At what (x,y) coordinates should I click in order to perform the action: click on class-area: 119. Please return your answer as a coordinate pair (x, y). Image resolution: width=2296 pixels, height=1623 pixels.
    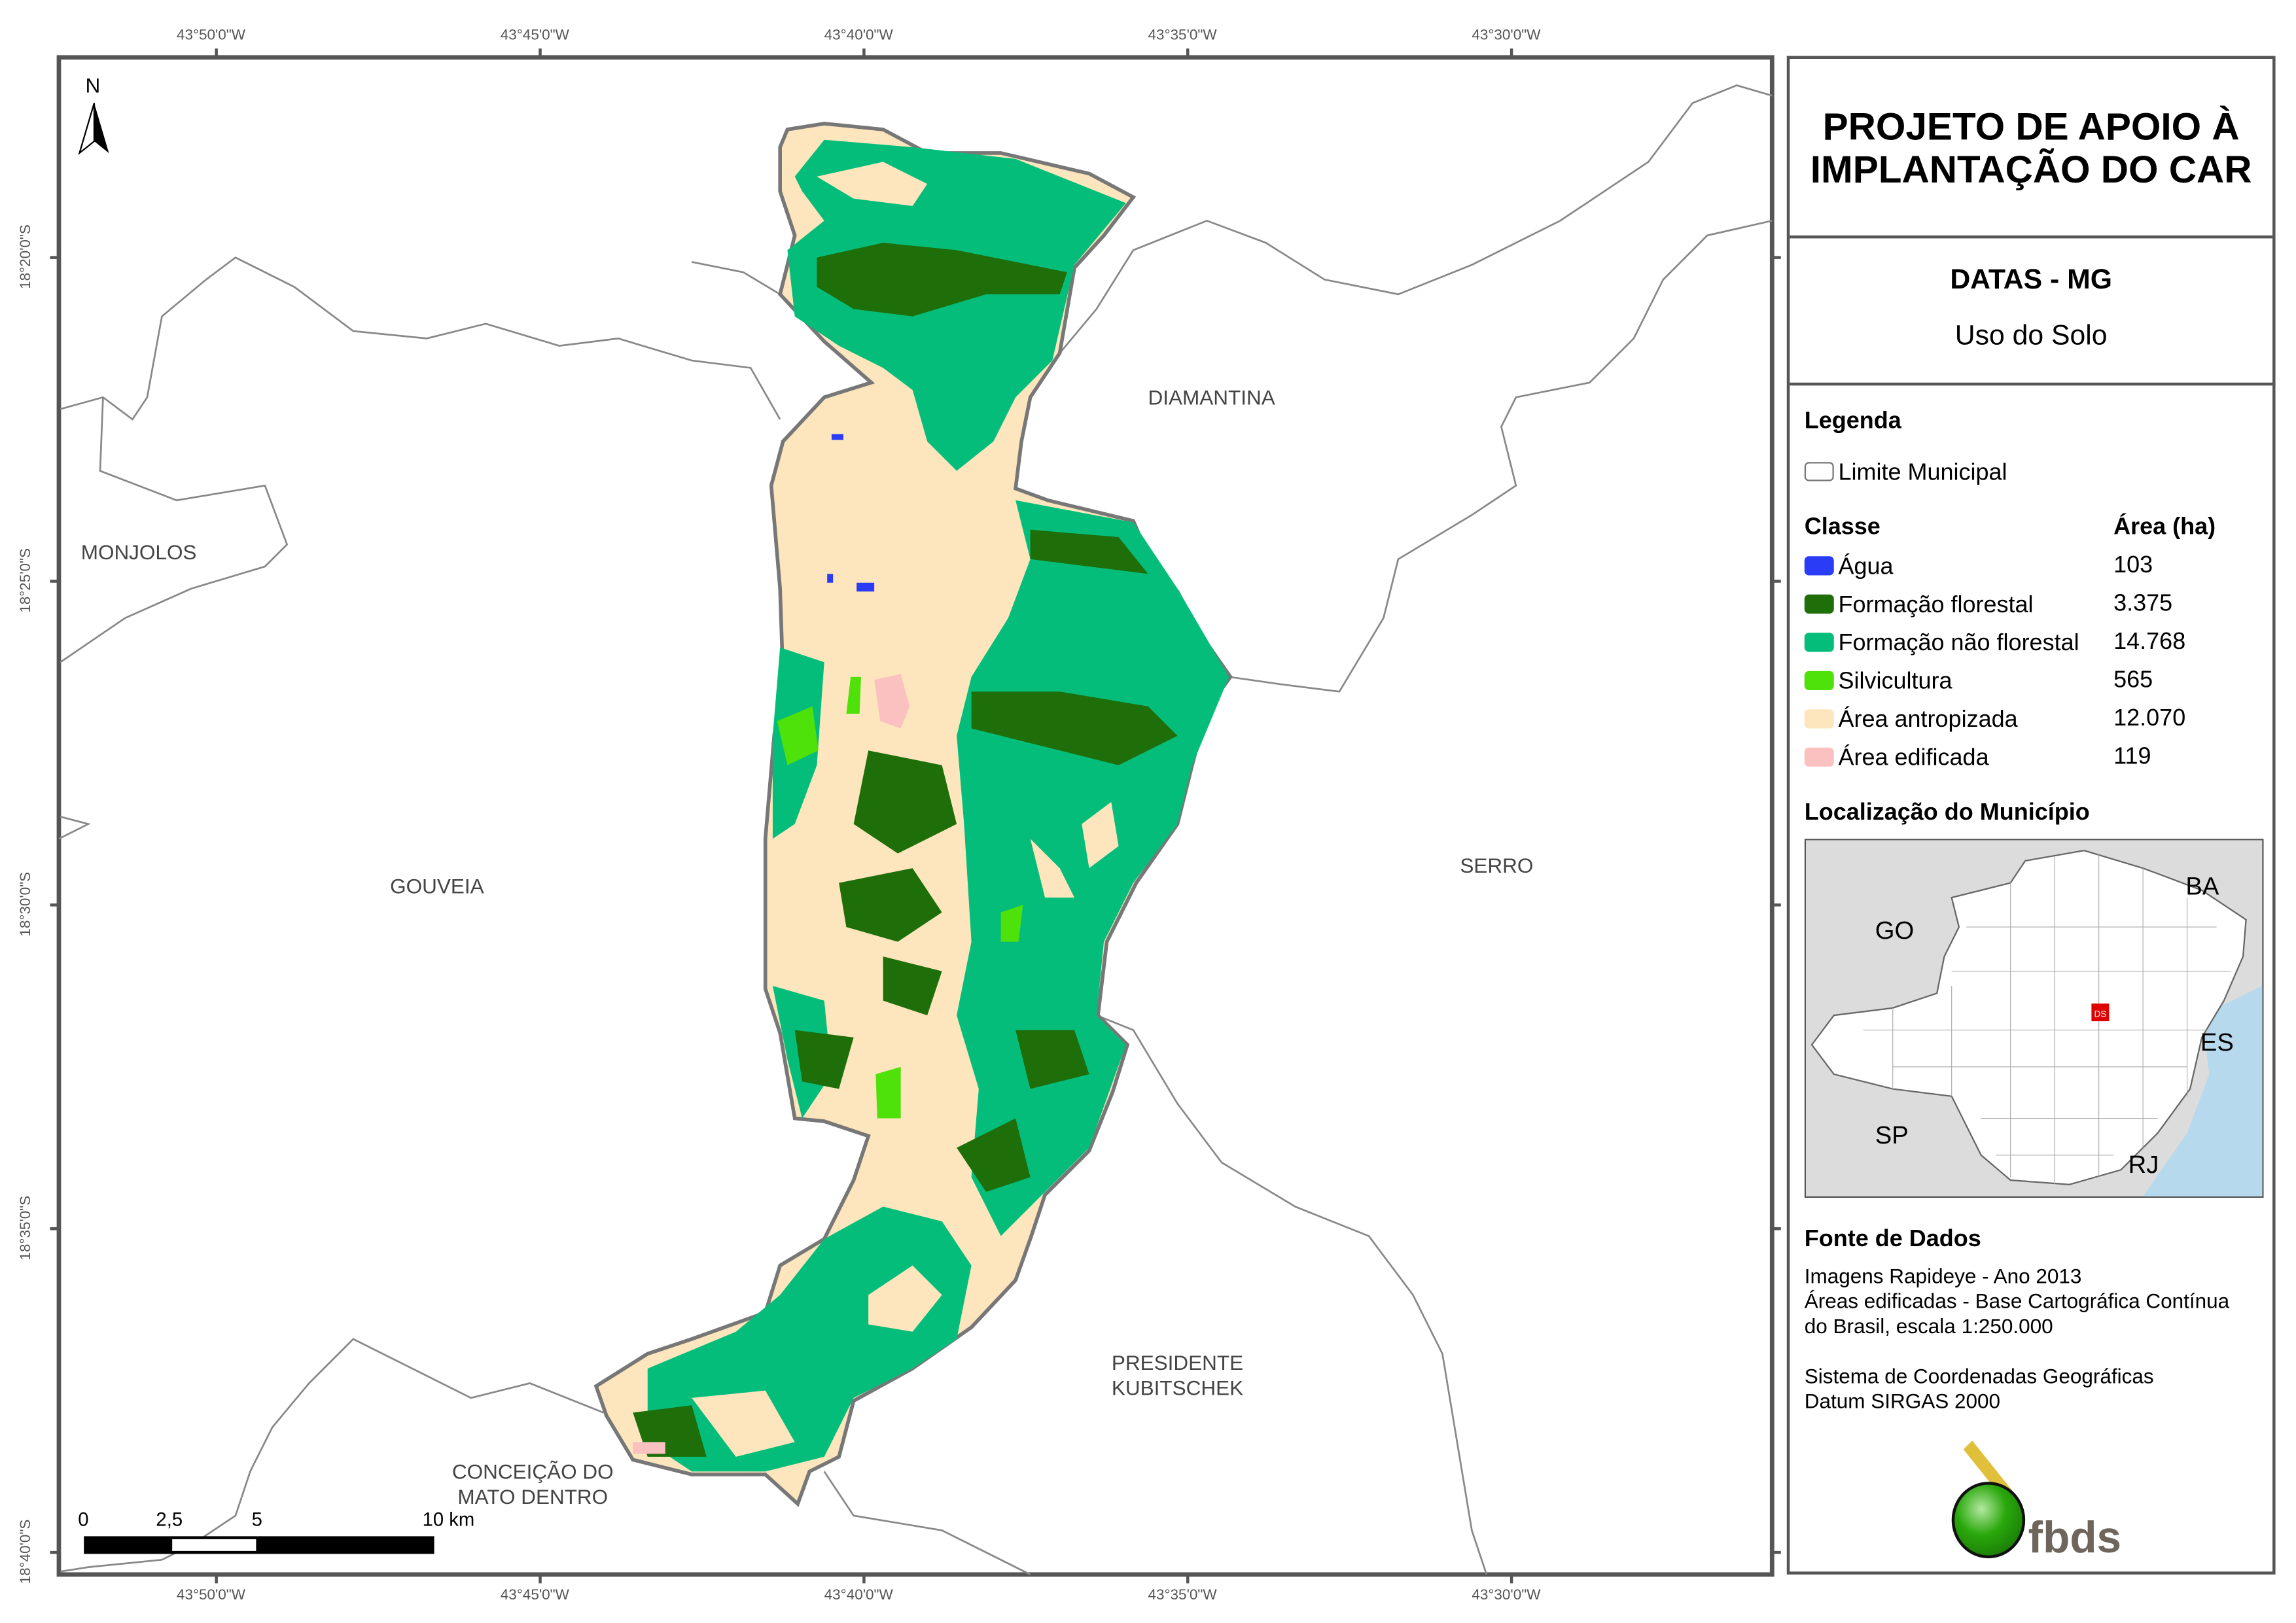
    Looking at the image, I should click on (2132, 757).